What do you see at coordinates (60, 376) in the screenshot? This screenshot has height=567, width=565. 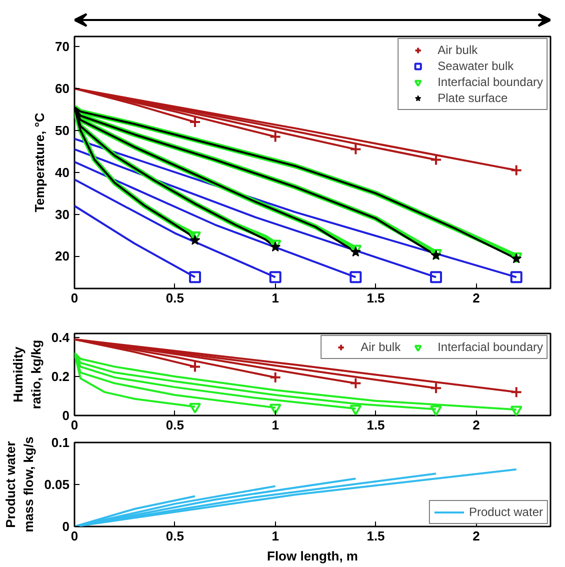 I see `y-tick-label: 0.2` at bounding box center [60, 376].